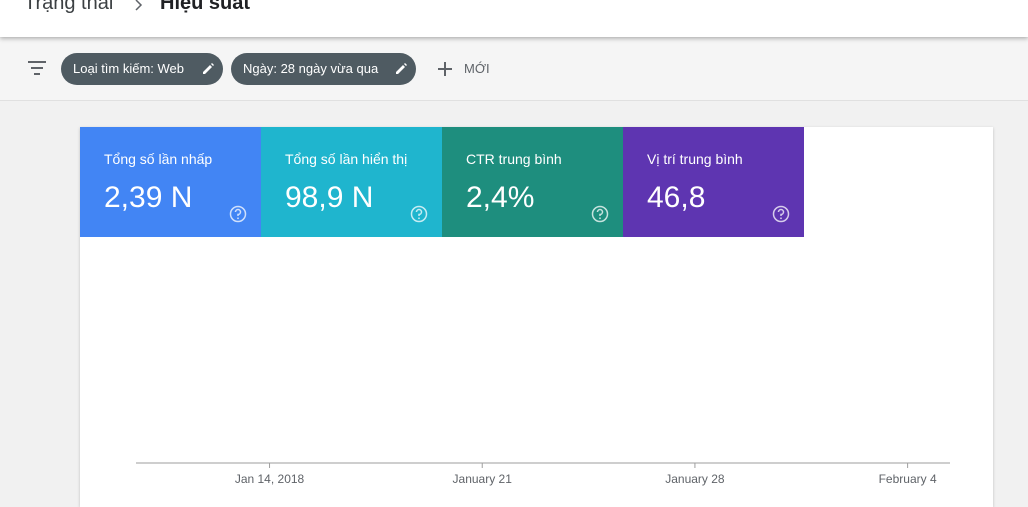 The width and height of the screenshot is (1028, 507). I want to click on metric-label: Vị trí trung bình, so click(695, 159).